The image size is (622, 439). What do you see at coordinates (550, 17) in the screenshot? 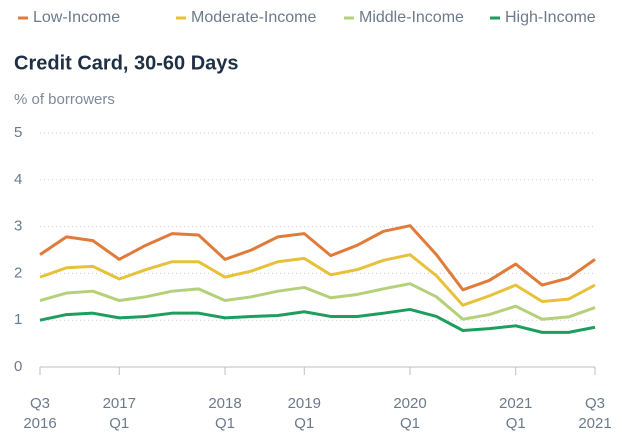
I see `legend-label: High-Income` at bounding box center [550, 17].